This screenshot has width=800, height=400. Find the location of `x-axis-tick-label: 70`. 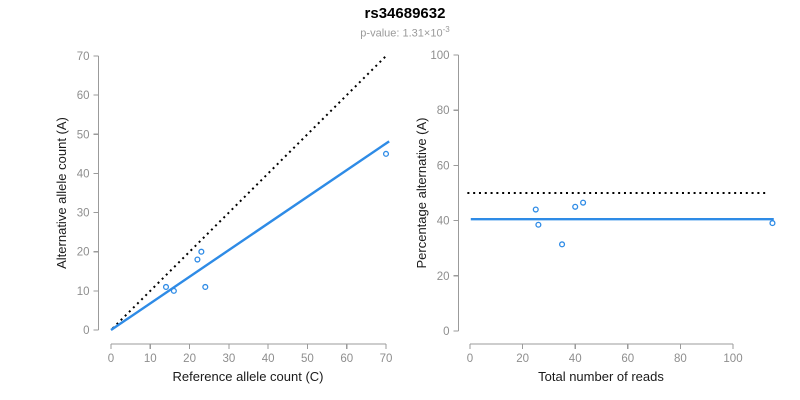

x-axis-tick-label: 70 is located at coordinates (386, 359).